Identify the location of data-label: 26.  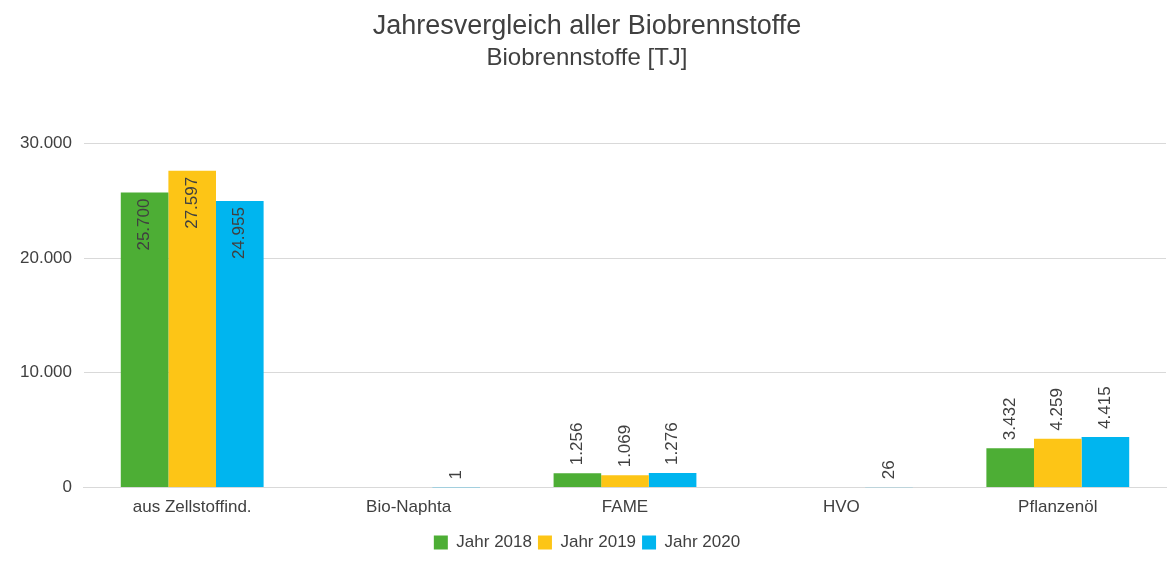
(888, 470).